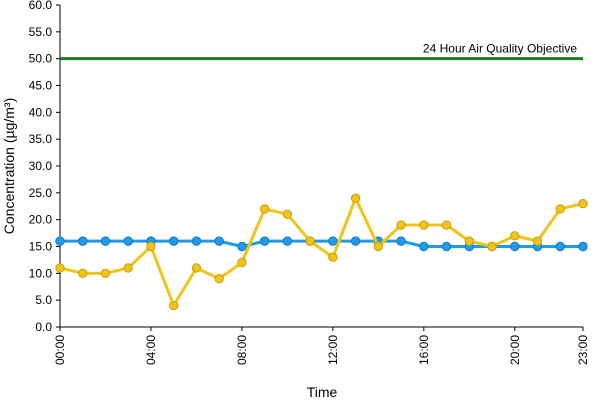 The width and height of the screenshot is (600, 400). I want to click on y-axis-title: Concentration (µg/m³), so click(9, 166).